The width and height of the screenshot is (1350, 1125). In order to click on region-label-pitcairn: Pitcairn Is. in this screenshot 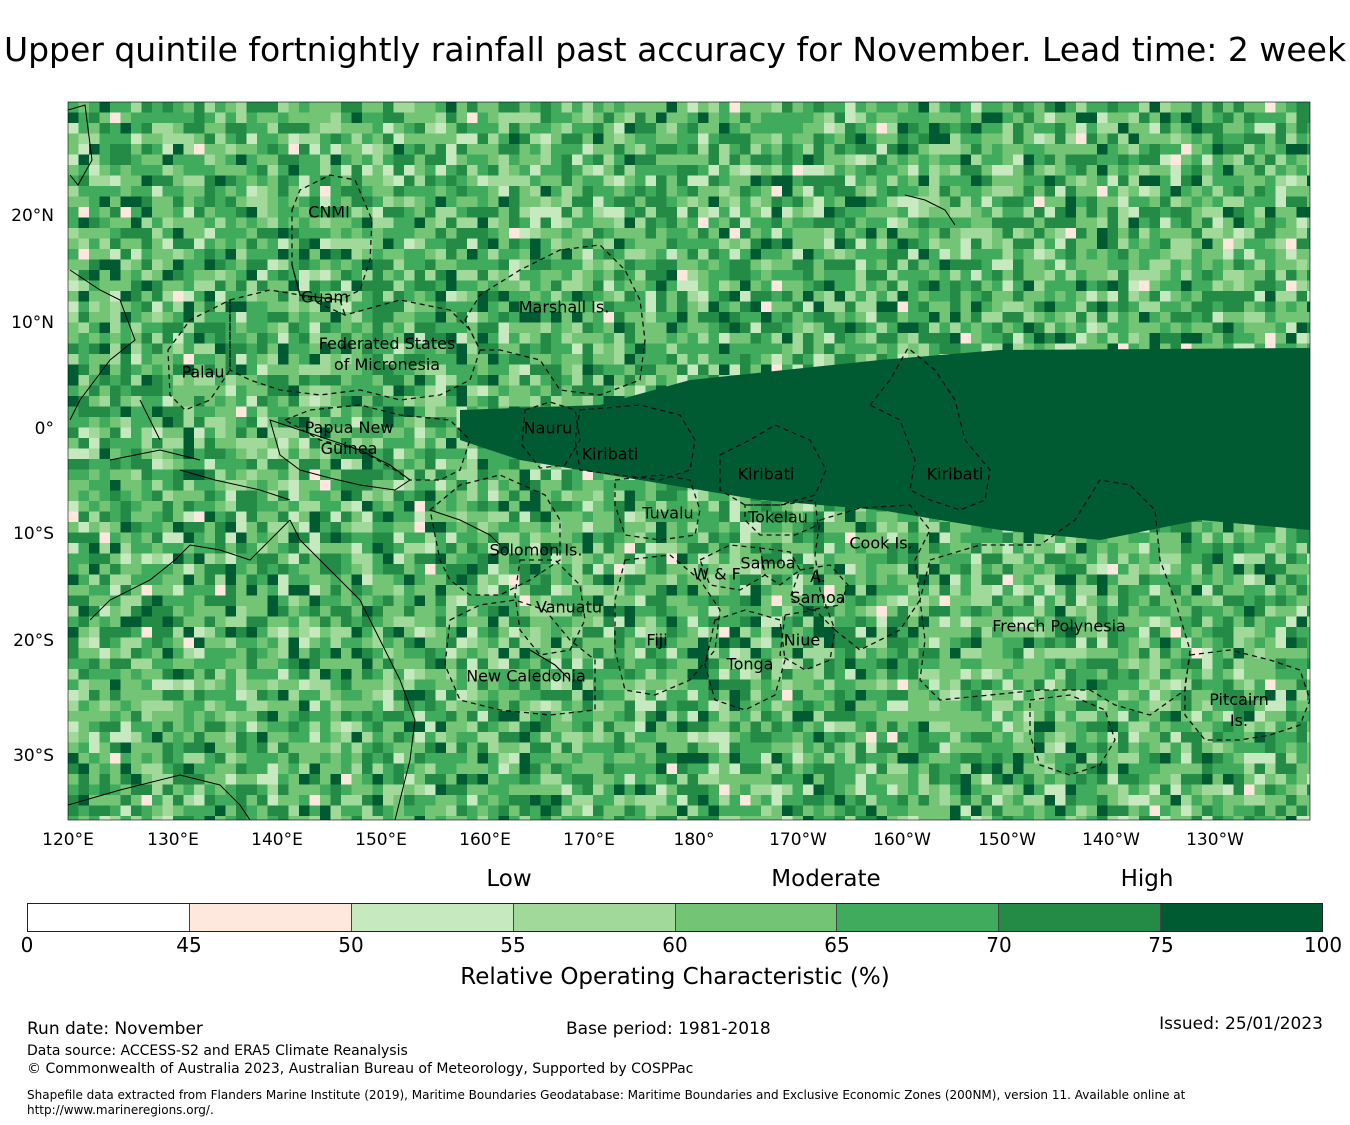, I will do `click(1239, 710)`.